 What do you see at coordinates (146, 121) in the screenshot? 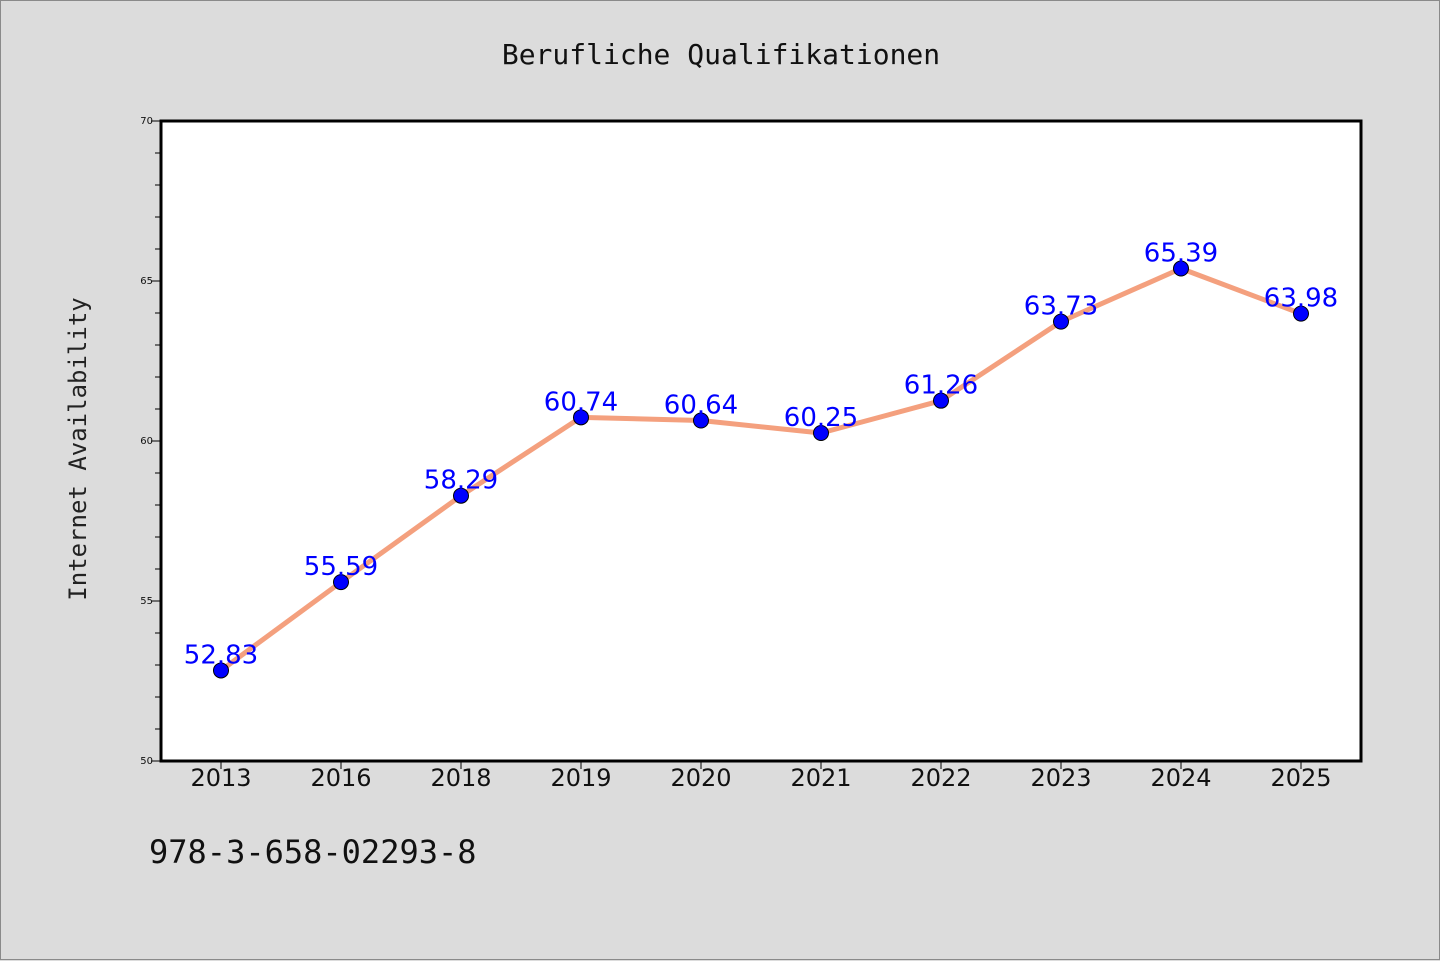
I see `y-tick-label: 70` at bounding box center [146, 121].